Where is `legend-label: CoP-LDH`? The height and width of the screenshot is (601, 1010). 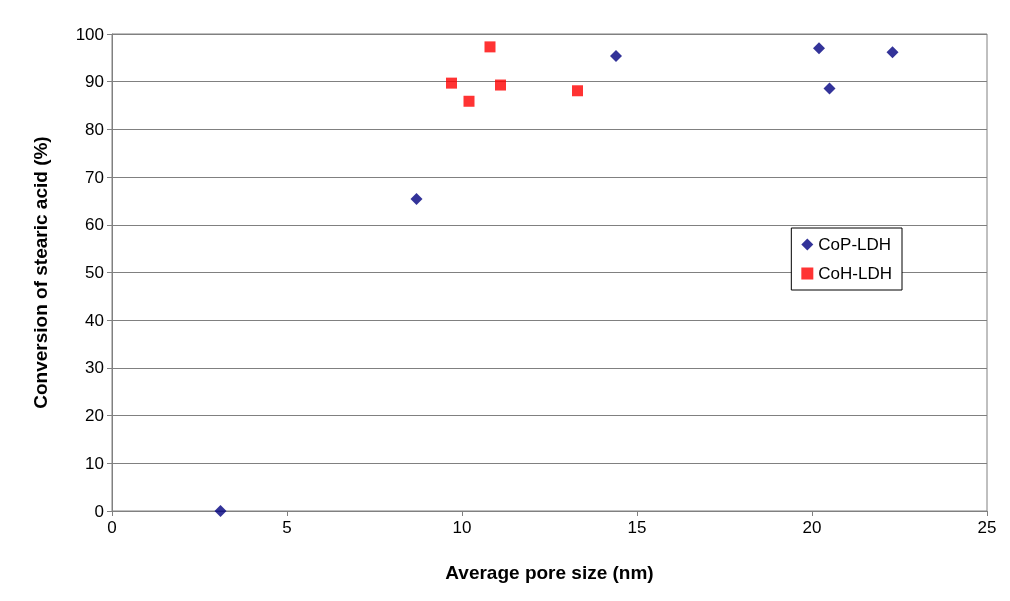
legend-label: CoP-LDH is located at coordinates (855, 244).